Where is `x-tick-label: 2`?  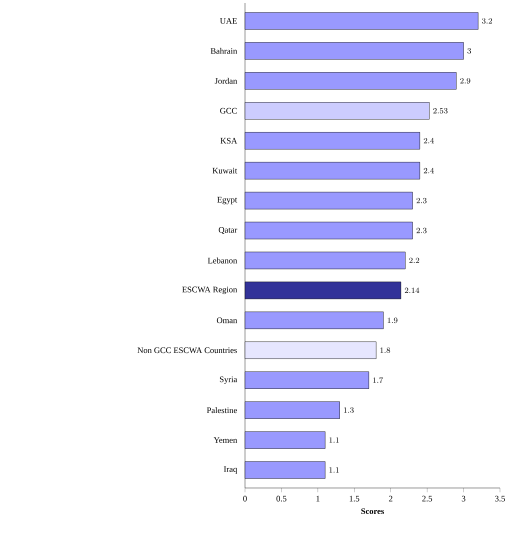
x-tick-label: 2 is located at coordinates (390, 499).